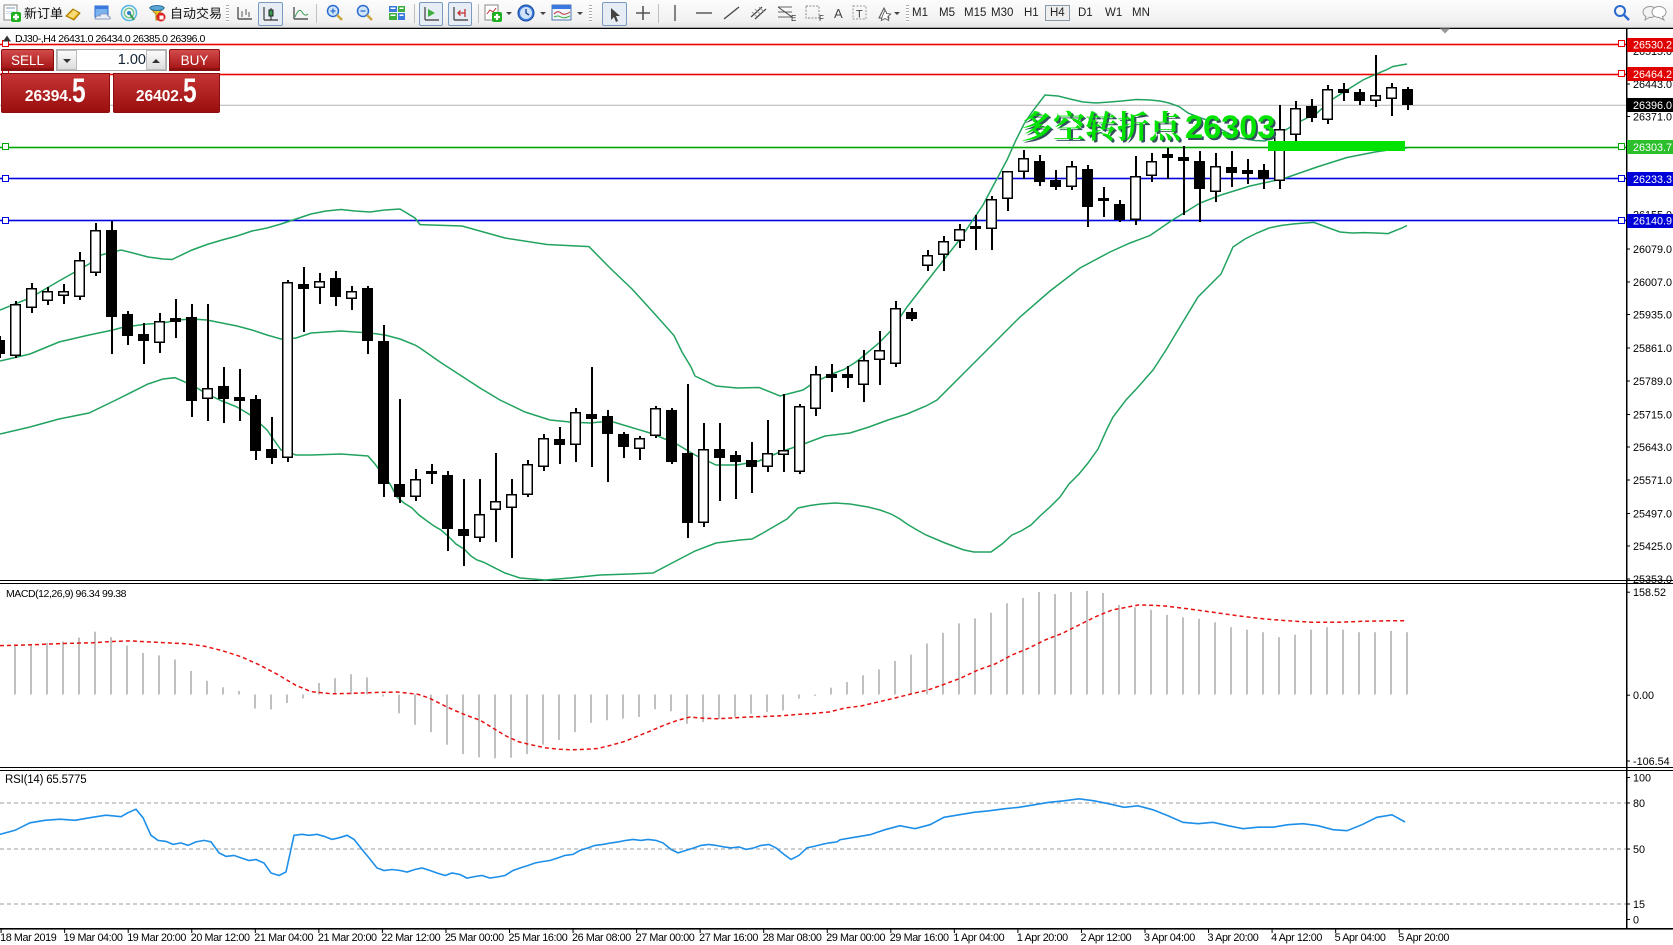 The image size is (1673, 945). What do you see at coordinates (855, 938) in the screenshot?
I see `svg-text: 29 Mar 00:00` at bounding box center [855, 938].